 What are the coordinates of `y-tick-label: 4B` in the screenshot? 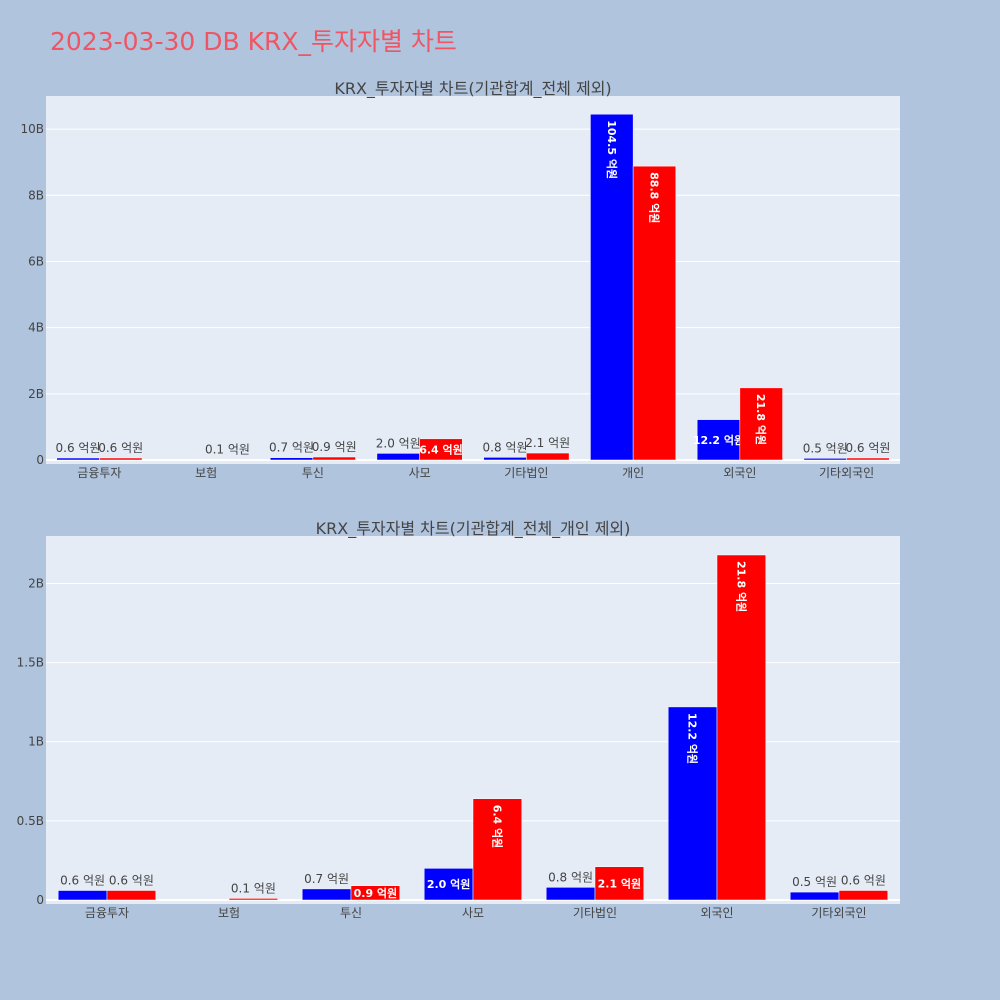 It's located at (36, 328).